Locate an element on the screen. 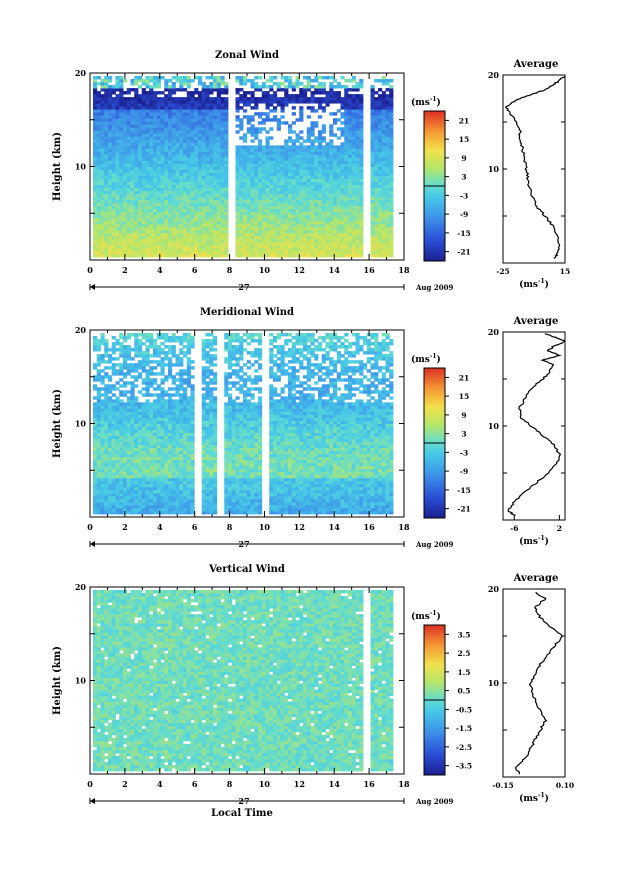  average-x-tick-label: -25 is located at coordinates (503, 271).